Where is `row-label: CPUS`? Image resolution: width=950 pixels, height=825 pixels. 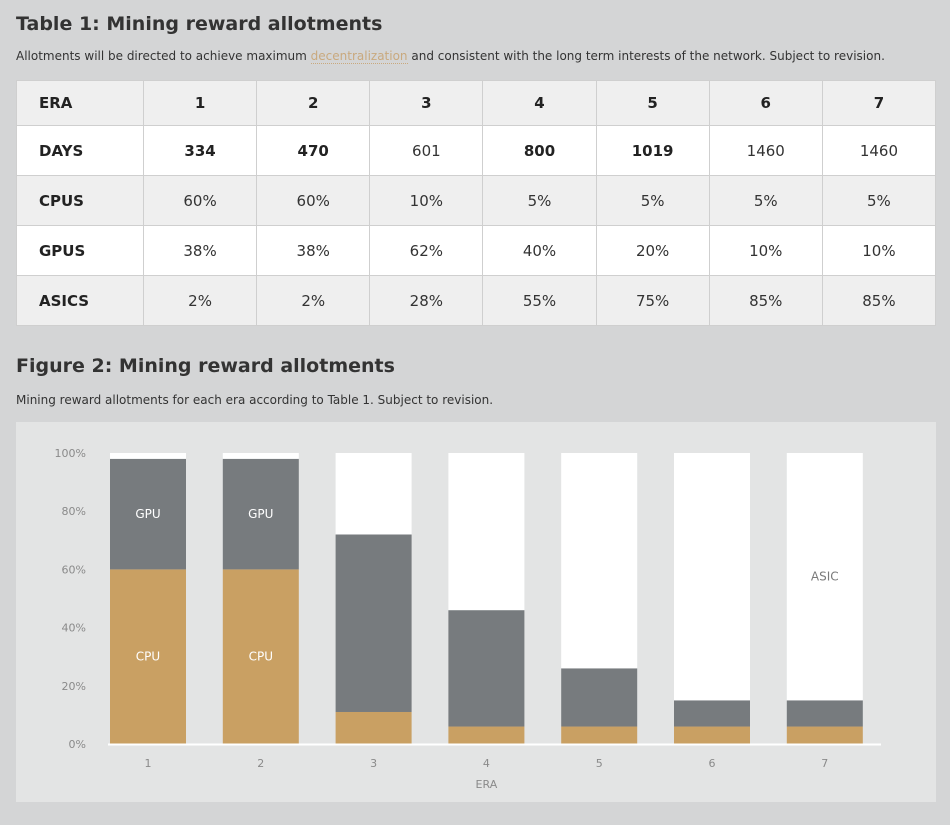 row-label: CPUS is located at coordinates (80, 200).